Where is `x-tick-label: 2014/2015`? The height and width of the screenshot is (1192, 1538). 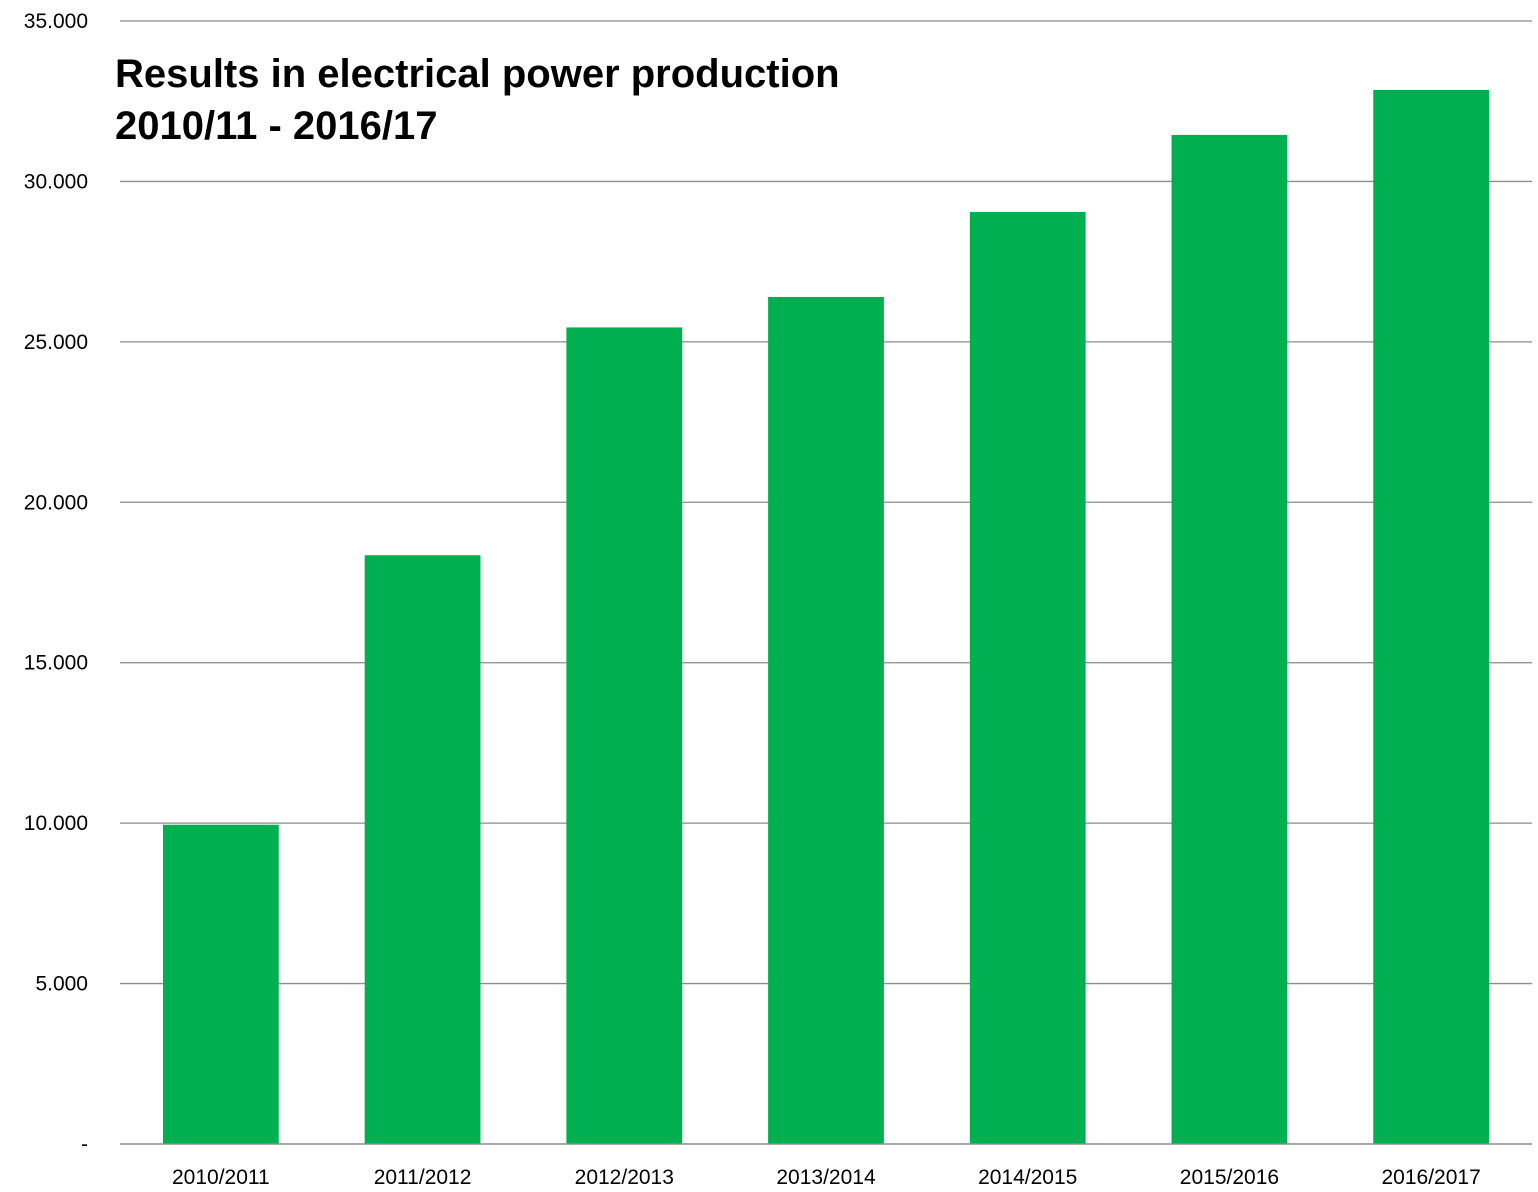
x-tick-label: 2014/2015 is located at coordinates (1027, 1177).